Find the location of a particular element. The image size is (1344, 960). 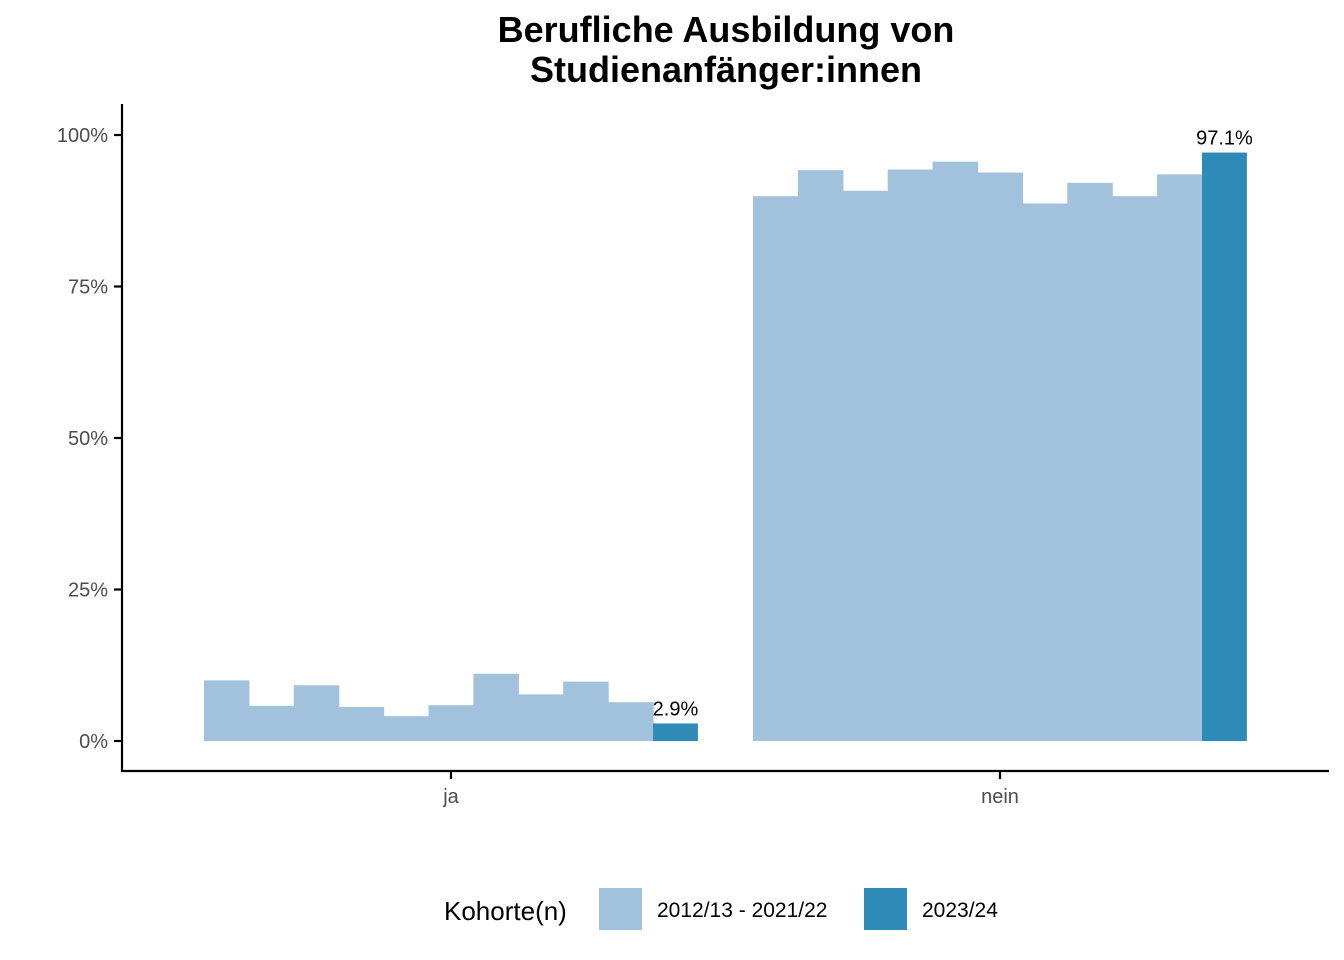

legend-swatch-historic is located at coordinates (620, 909).